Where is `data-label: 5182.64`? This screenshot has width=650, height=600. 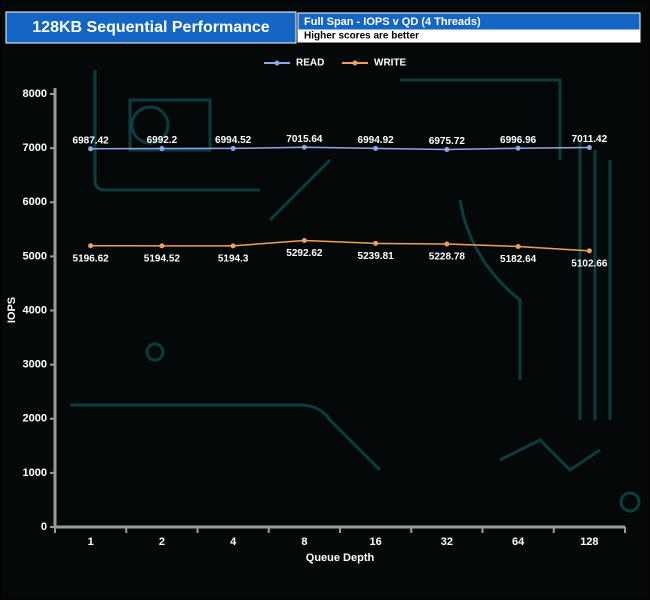 data-label: 5182.64 is located at coordinates (518, 259).